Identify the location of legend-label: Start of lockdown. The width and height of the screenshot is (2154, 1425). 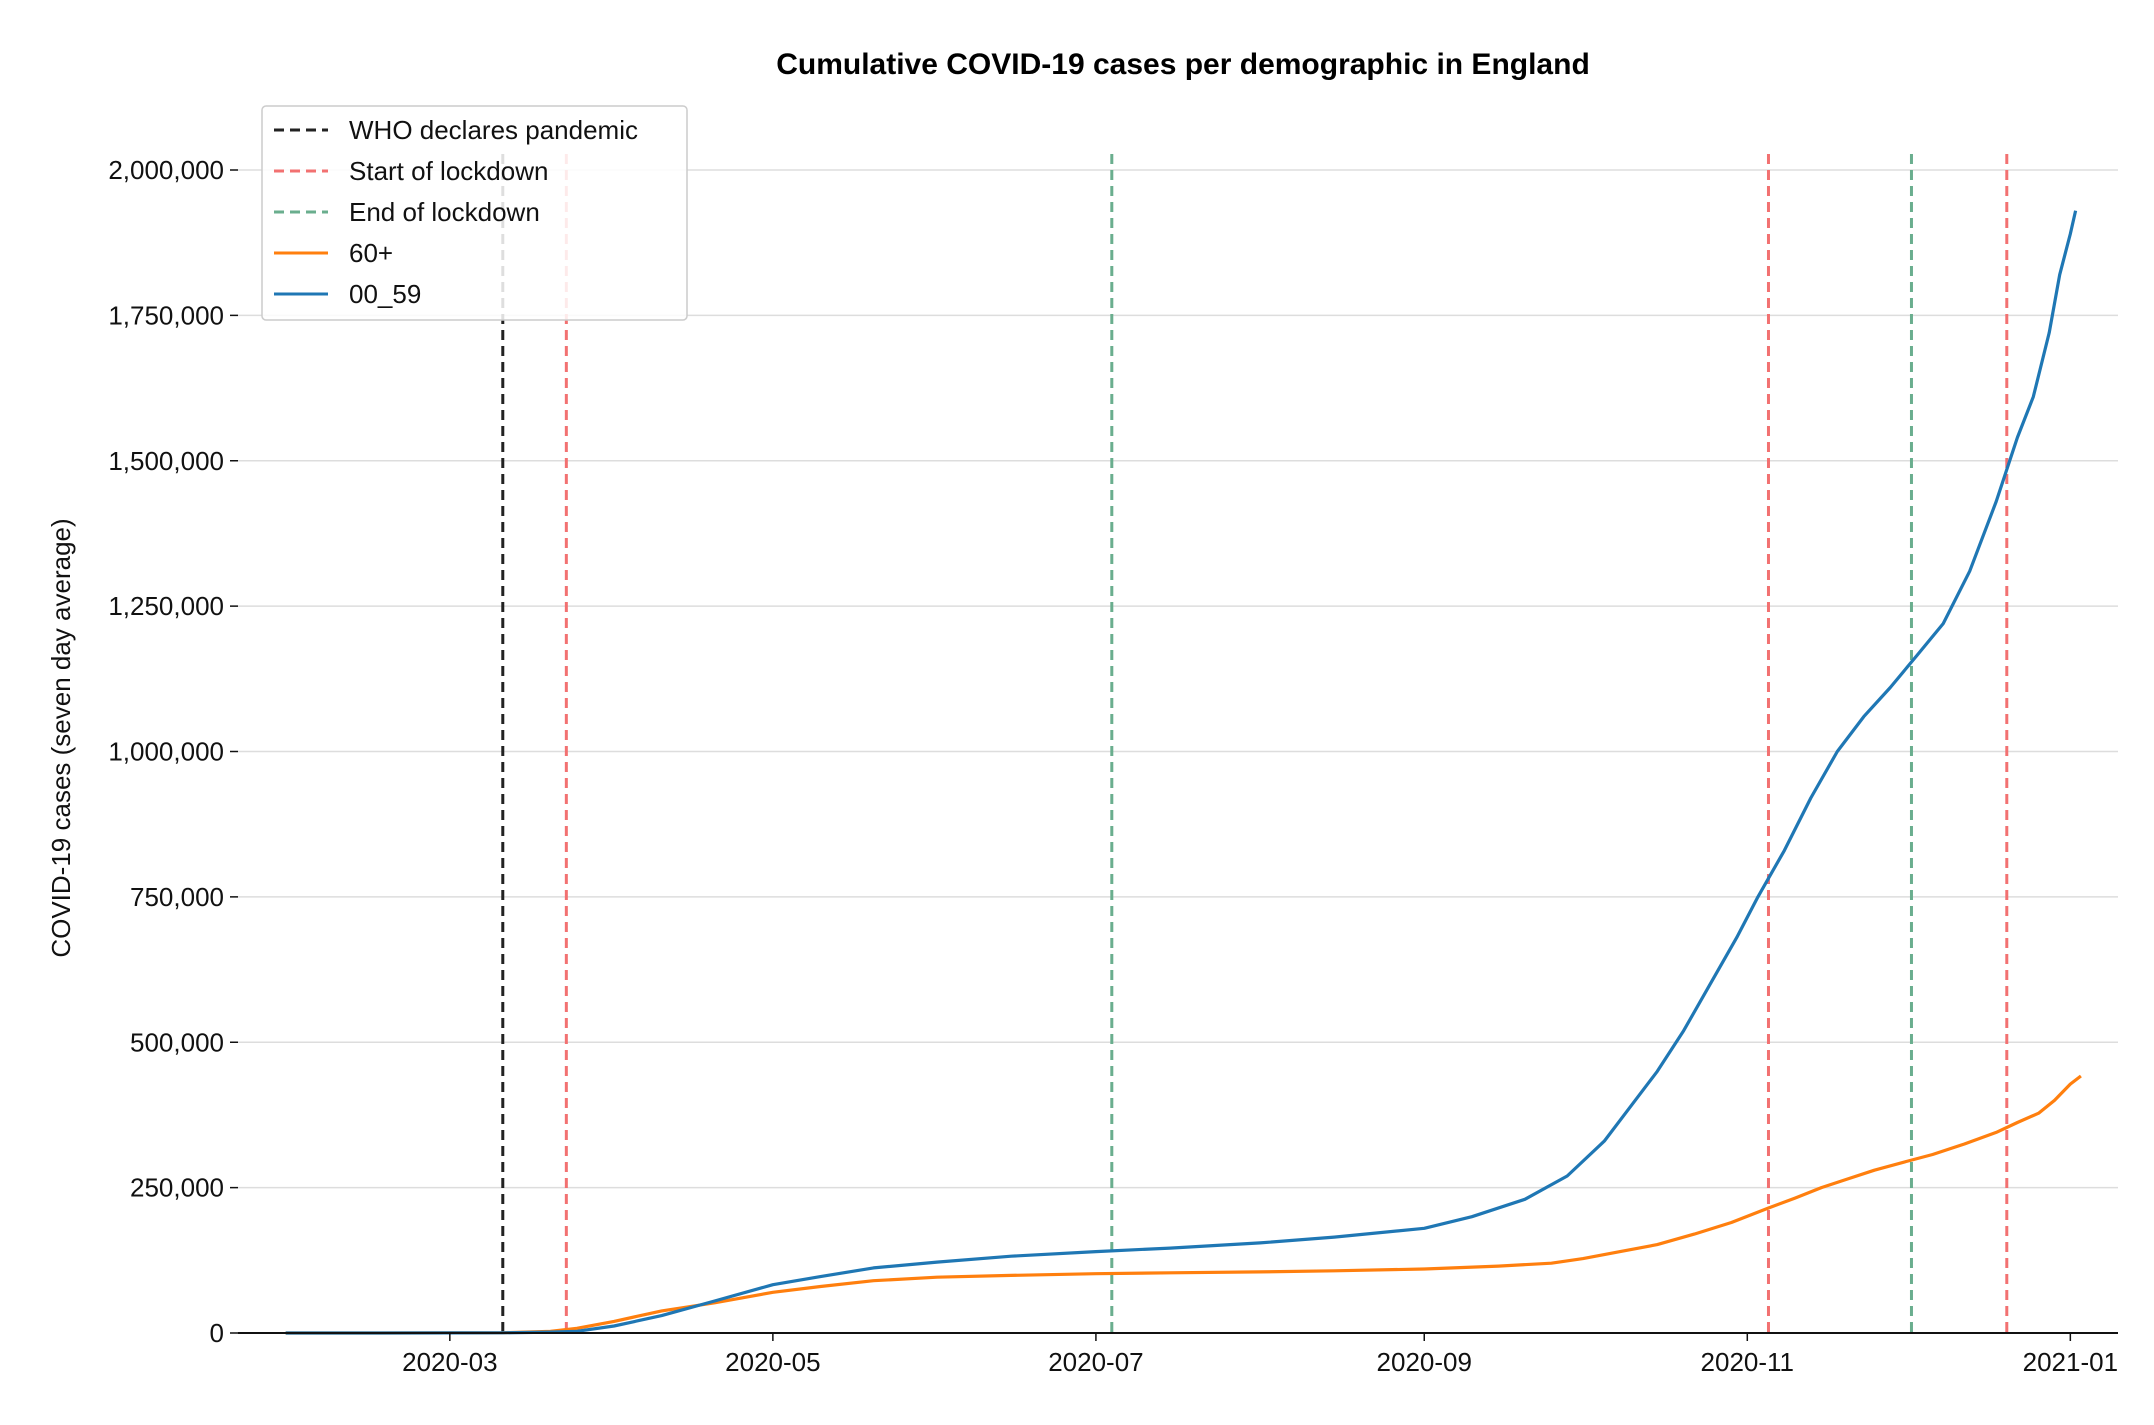
(448, 171).